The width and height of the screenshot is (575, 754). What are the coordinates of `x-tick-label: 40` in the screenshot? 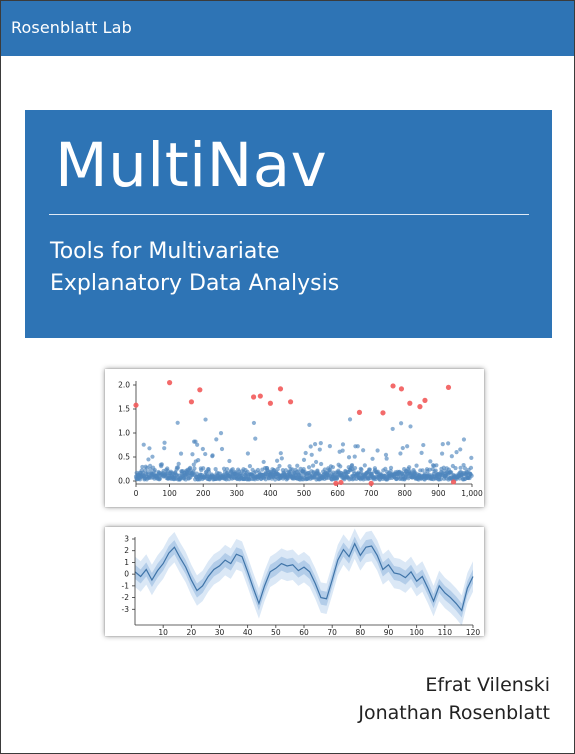 It's located at (248, 632).